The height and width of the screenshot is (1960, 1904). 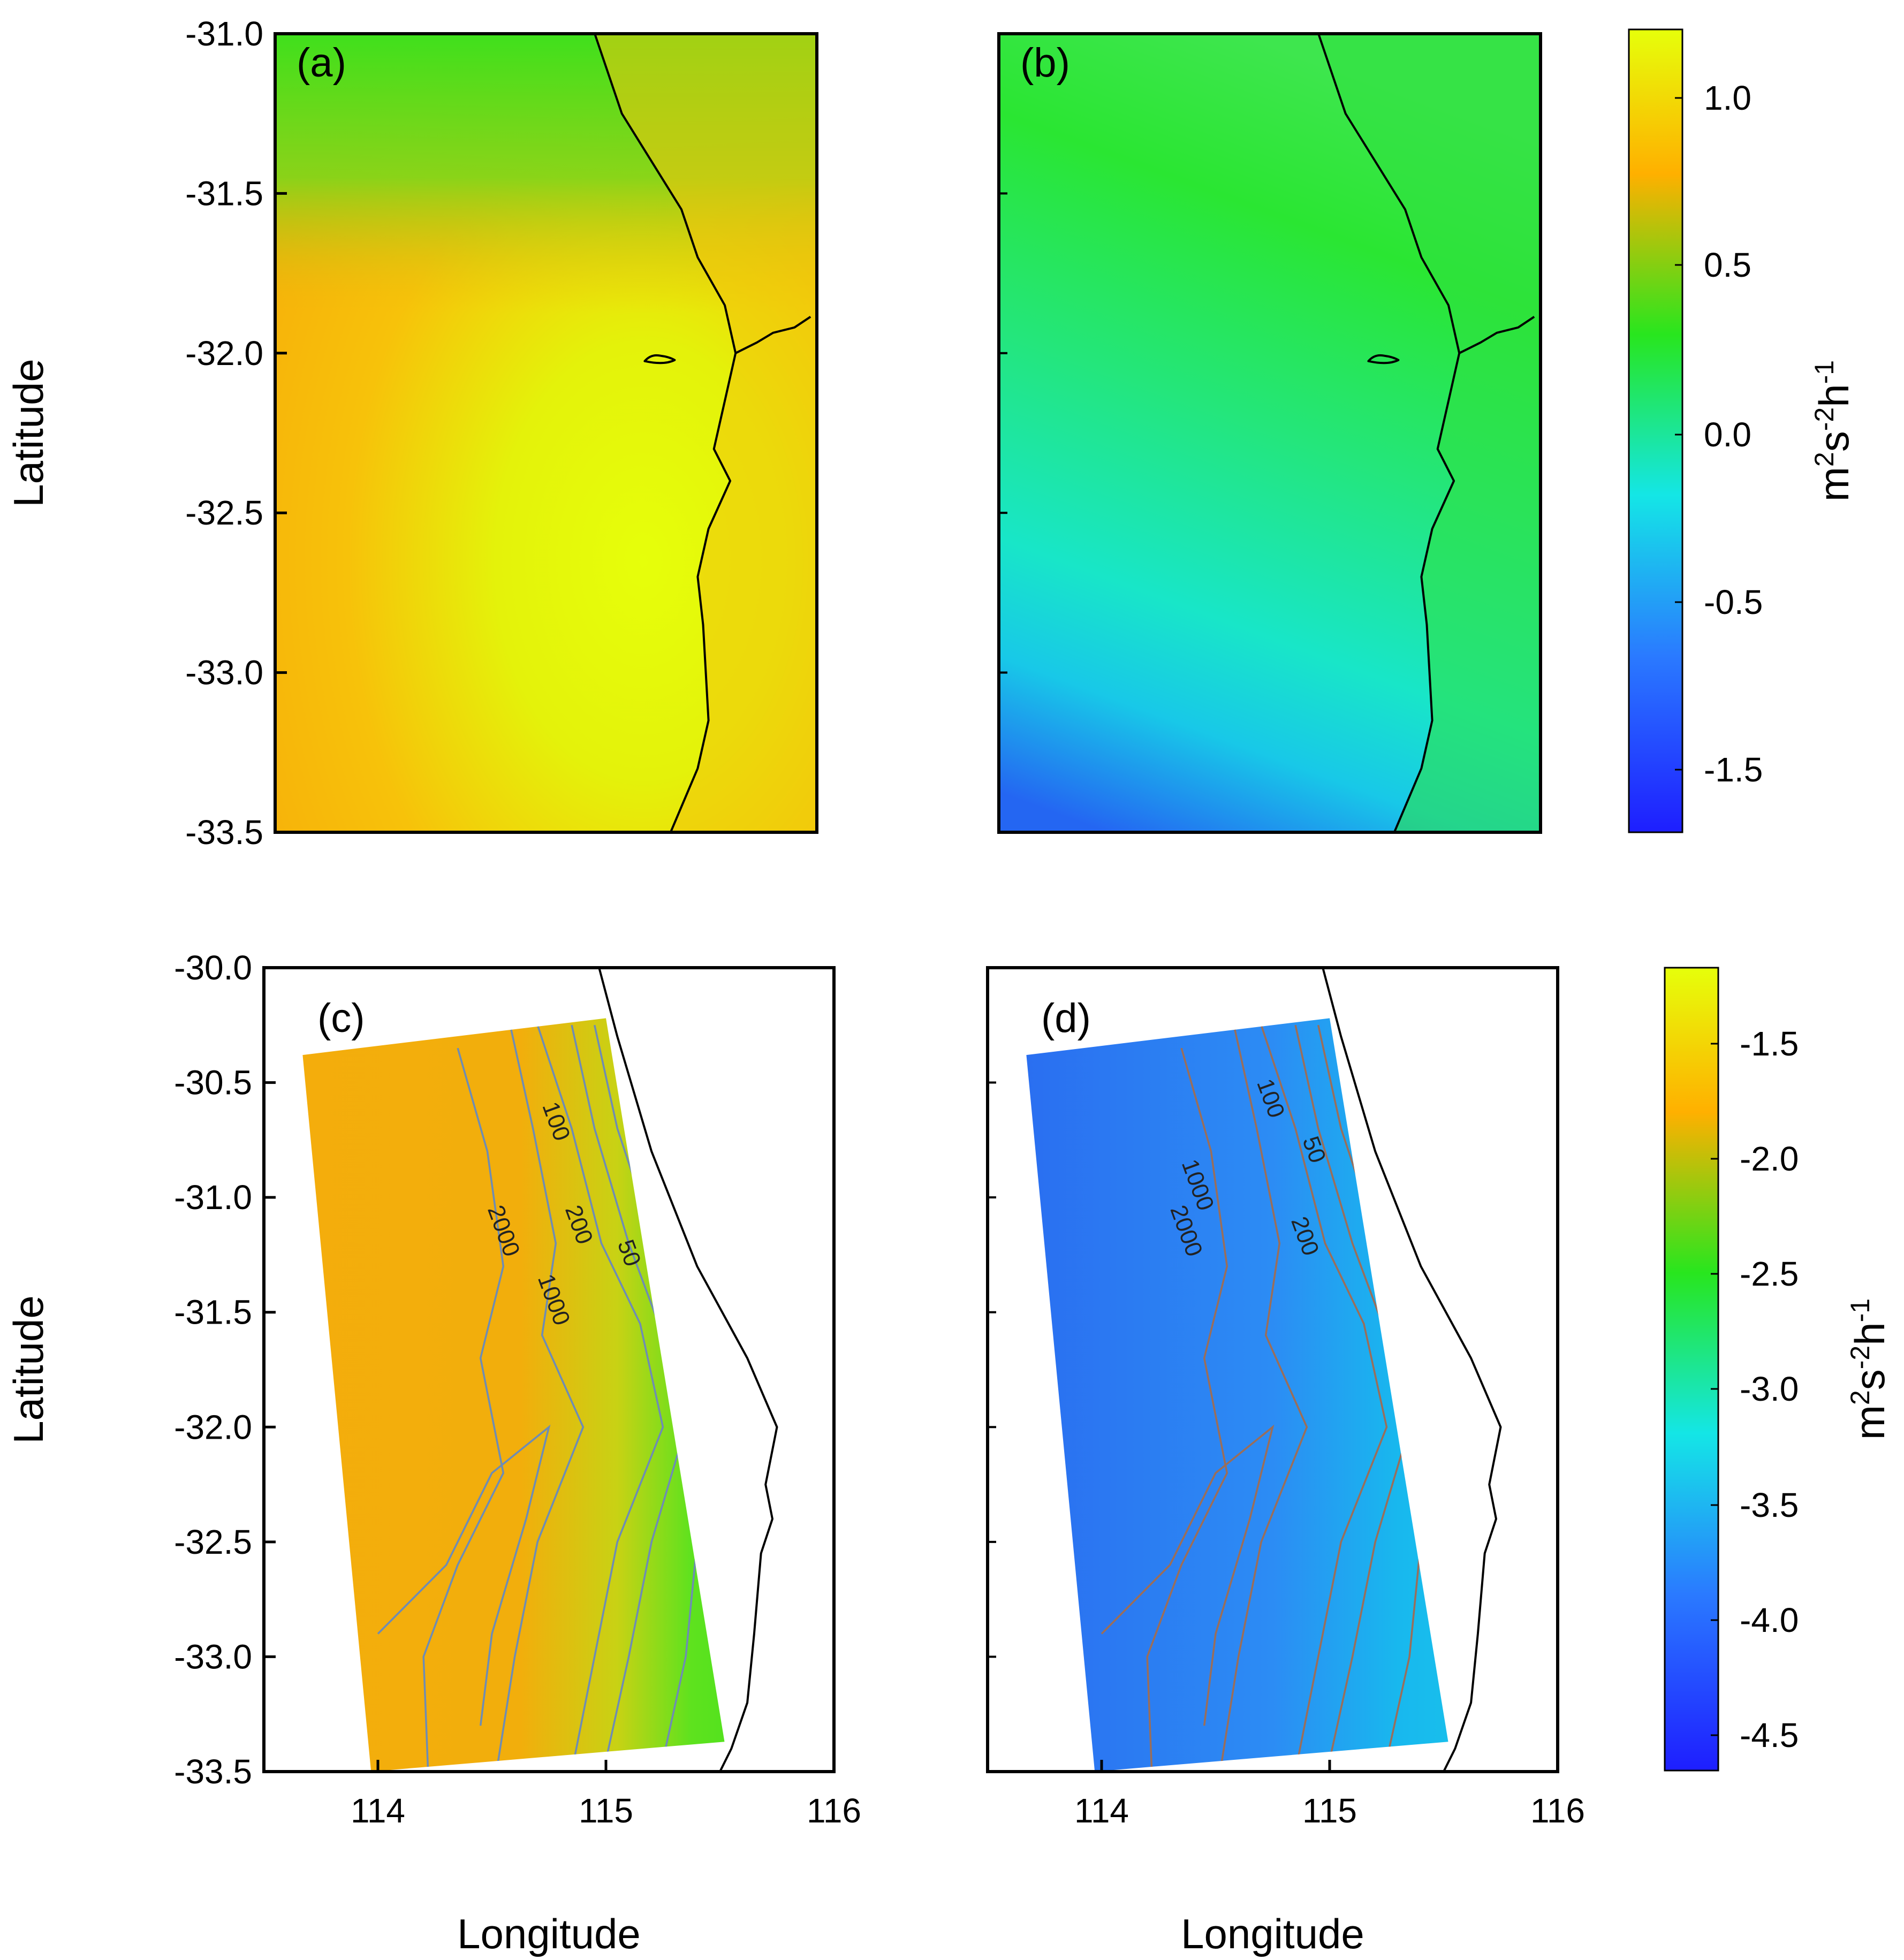 What do you see at coordinates (1769, 1505) in the screenshot?
I see `colorbar-tick-label: -3.5` at bounding box center [1769, 1505].